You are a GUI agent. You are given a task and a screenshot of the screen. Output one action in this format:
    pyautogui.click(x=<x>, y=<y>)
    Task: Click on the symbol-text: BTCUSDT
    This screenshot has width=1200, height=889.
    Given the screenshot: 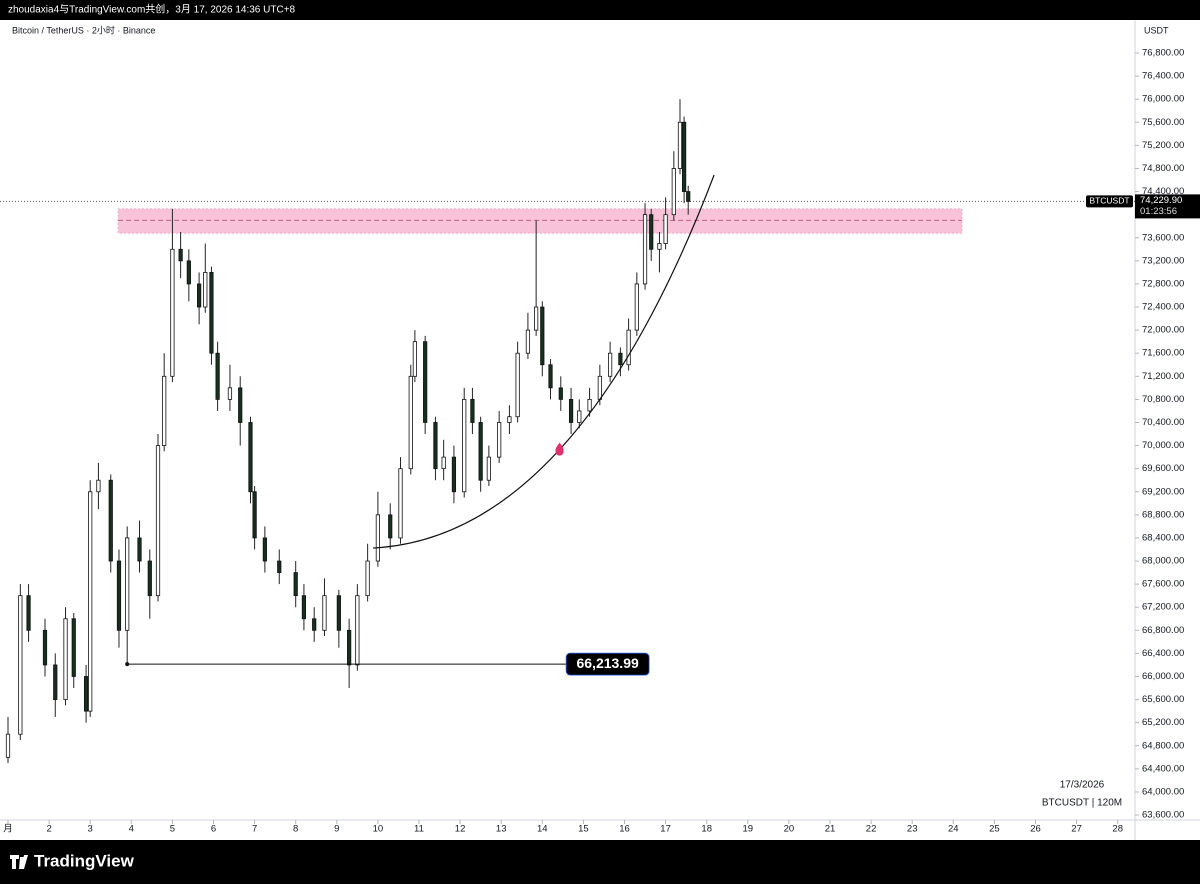 What is the action you would take?
    pyautogui.click(x=1109, y=201)
    